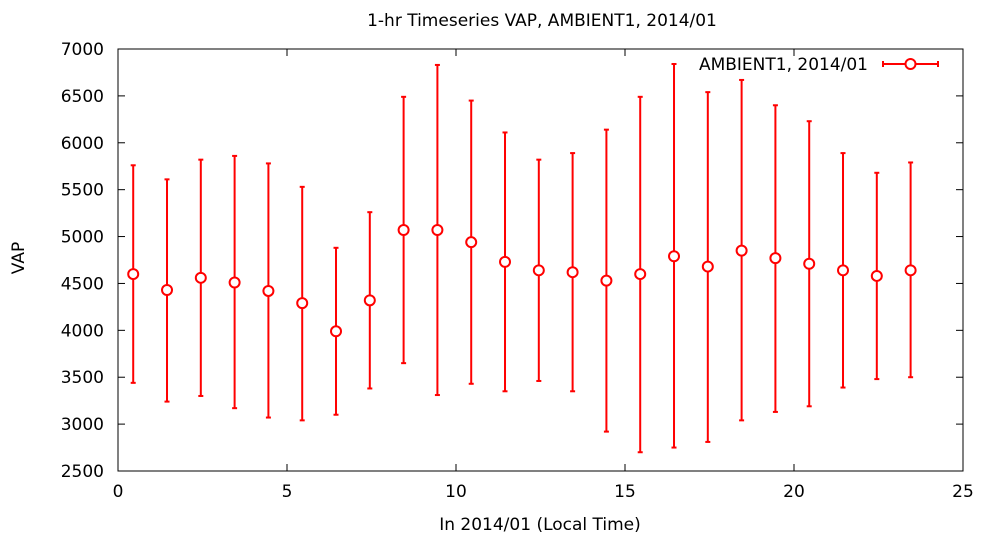 The image size is (986, 546). I want to click on legend: AMBIENT1, 2014/01, so click(819, 65).